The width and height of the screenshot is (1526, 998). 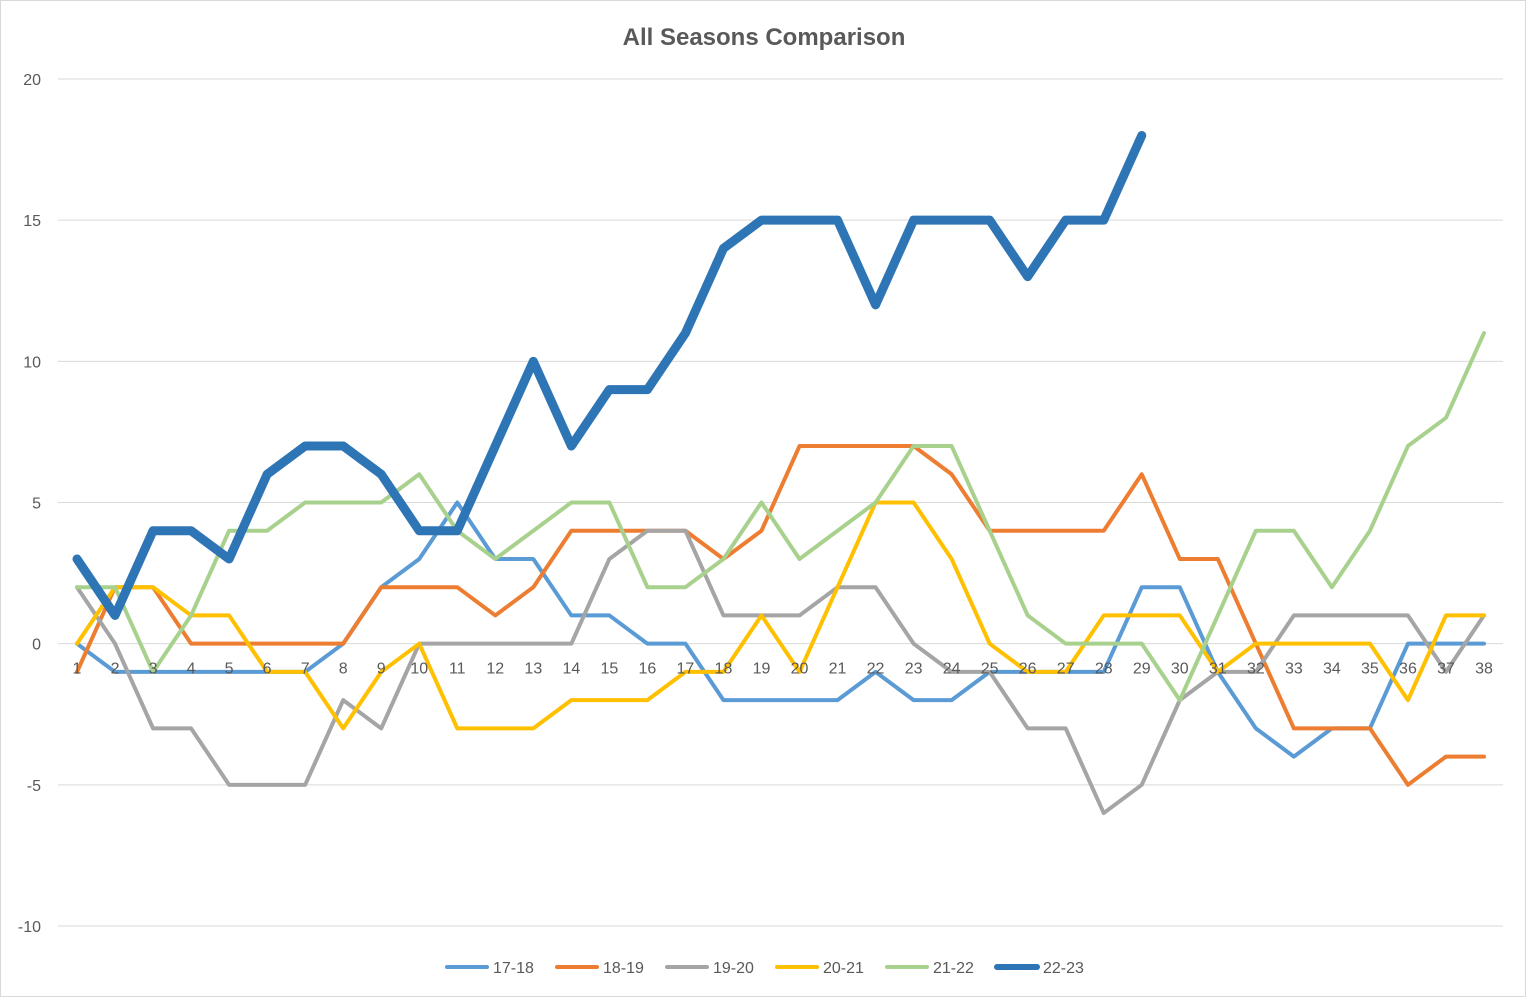 I want to click on x-tick-label: 10, so click(x=419, y=669).